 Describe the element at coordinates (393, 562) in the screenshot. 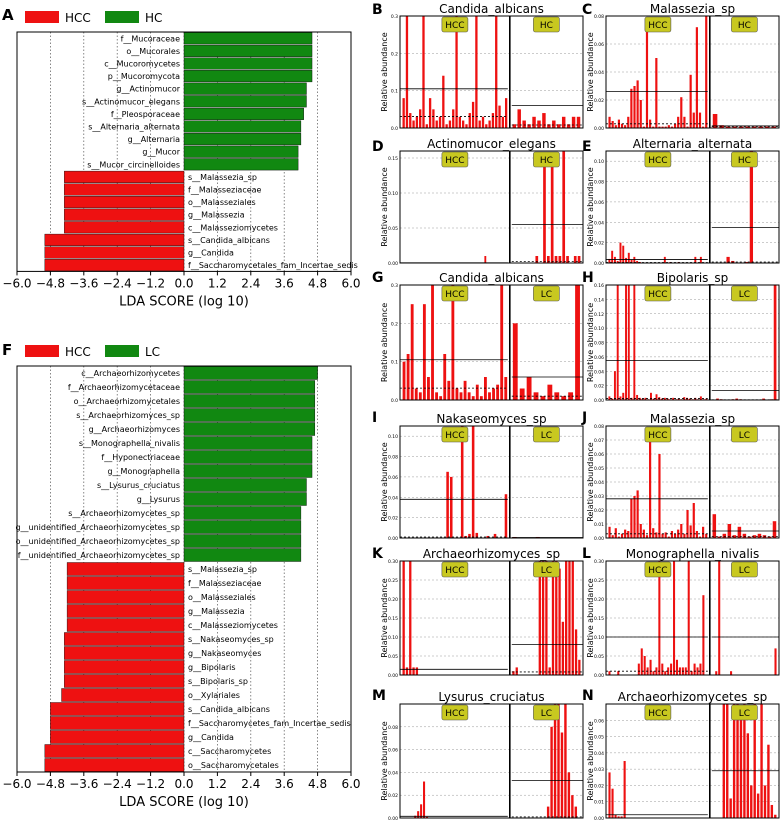

I see `y-tick-label: 0.30` at that location.